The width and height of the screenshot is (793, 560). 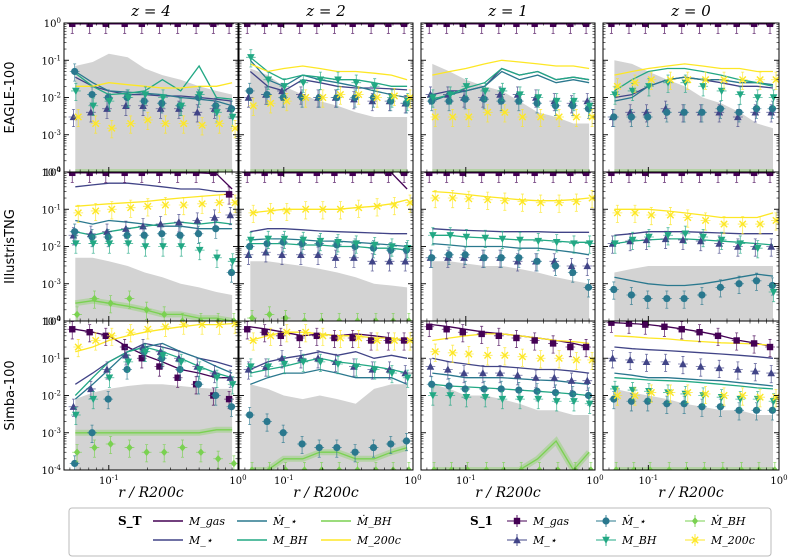 What do you see at coordinates (10, 246) in the screenshot?
I see `row-labels: EAGLE-100 IllustrisTNG Simba-100` at bounding box center [10, 246].